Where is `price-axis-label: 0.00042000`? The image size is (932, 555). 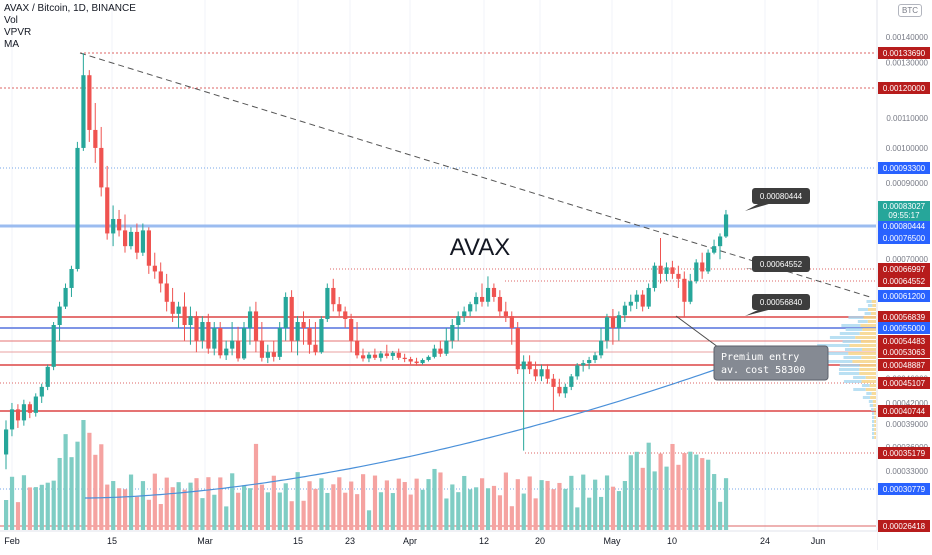
price-axis-label: 0.00042000 is located at coordinates (907, 403).